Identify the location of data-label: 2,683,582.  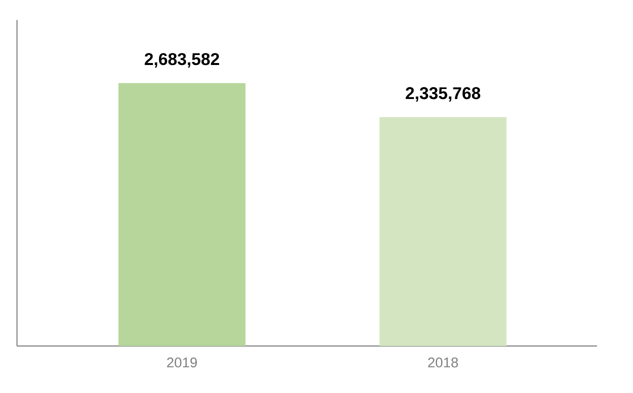
(182, 60).